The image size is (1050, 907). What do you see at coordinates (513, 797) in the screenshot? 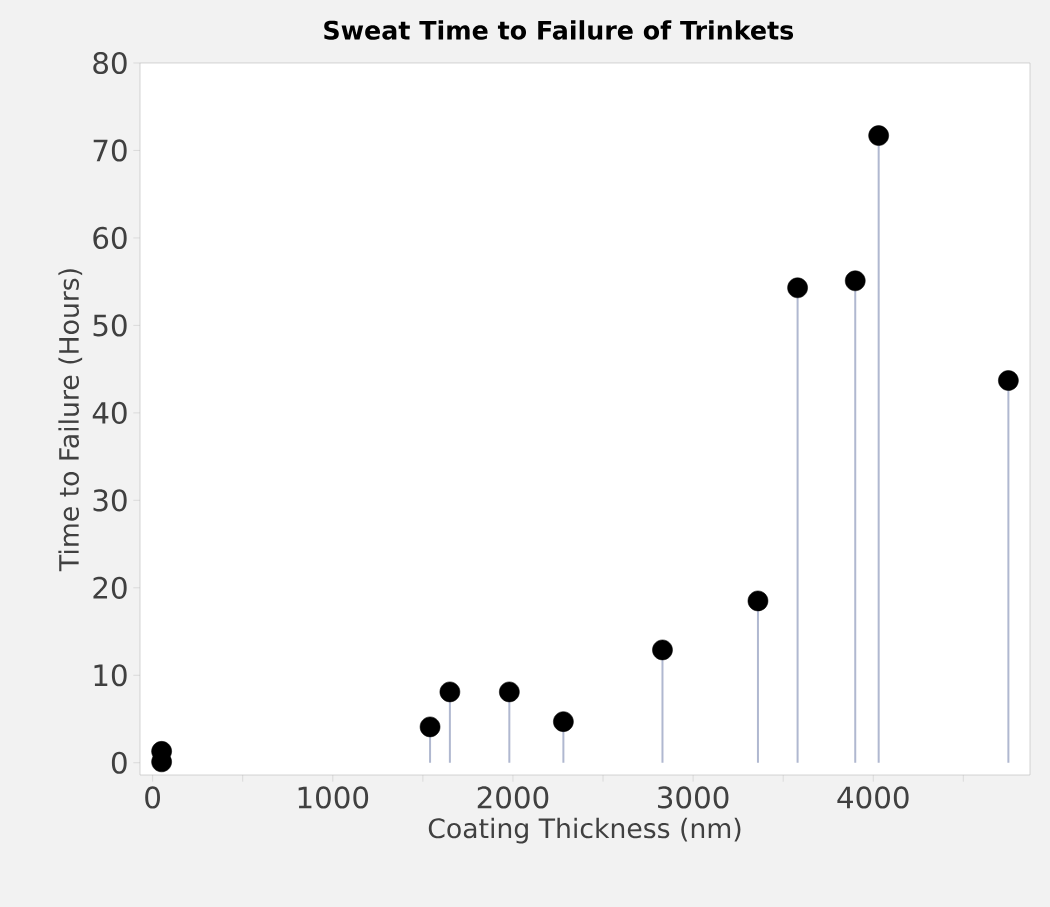
I see `x-tick-label: 2000` at bounding box center [513, 797].